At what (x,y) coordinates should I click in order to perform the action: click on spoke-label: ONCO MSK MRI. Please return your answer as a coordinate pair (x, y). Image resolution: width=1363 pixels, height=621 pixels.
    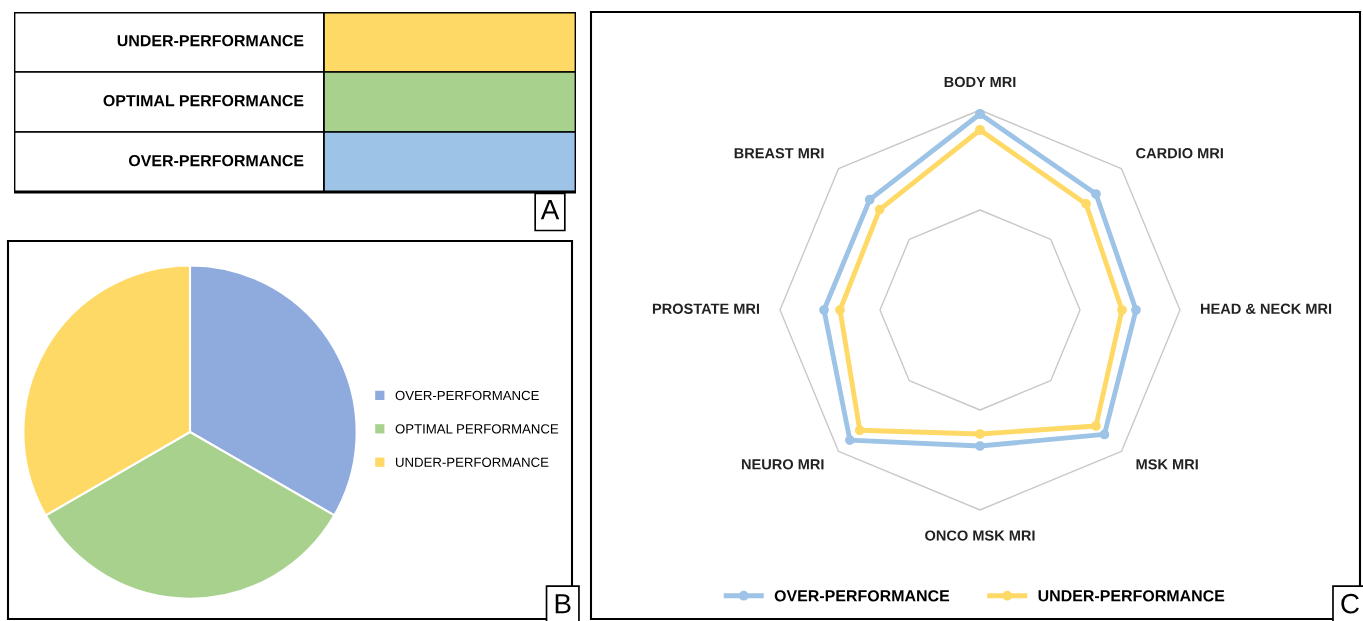
    Looking at the image, I should click on (980, 535).